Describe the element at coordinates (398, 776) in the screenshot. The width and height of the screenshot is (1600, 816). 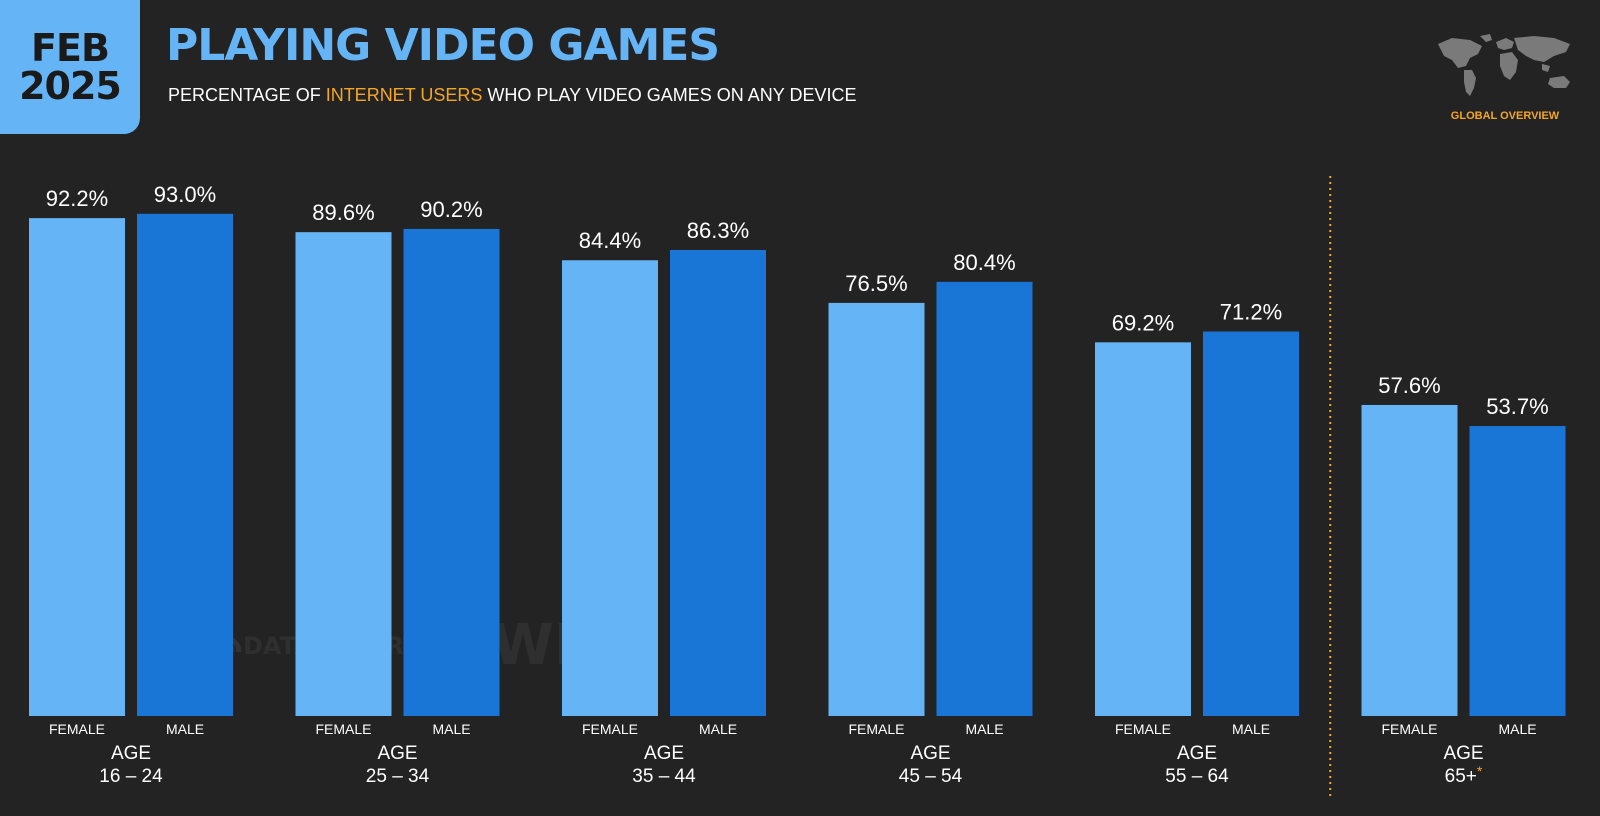
I see `age-range-1: 25 – 34` at that location.